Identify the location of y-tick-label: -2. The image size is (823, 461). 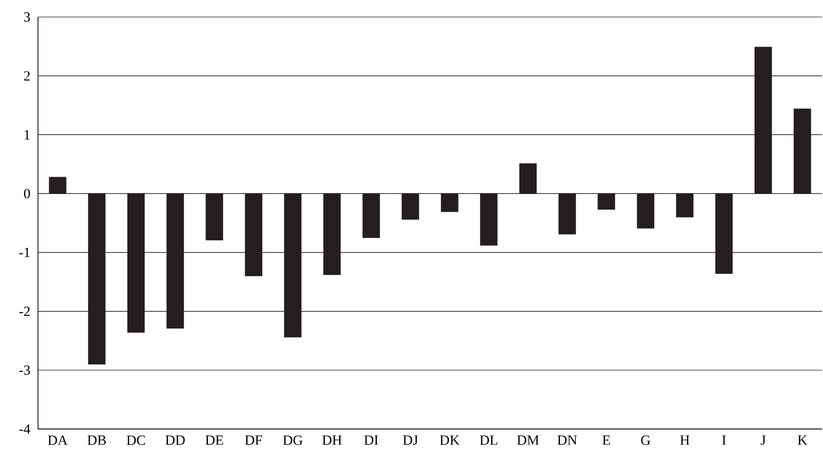
(24, 311).